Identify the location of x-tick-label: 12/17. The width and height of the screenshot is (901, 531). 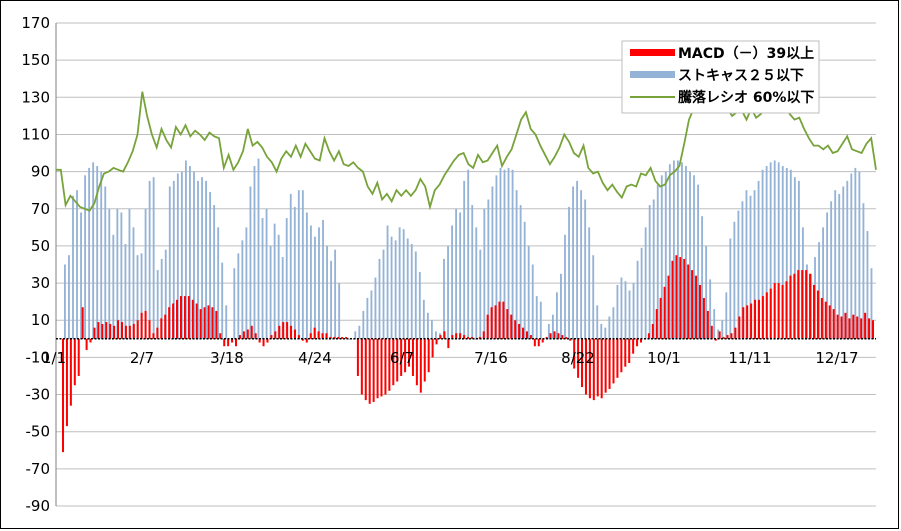
(836, 358).